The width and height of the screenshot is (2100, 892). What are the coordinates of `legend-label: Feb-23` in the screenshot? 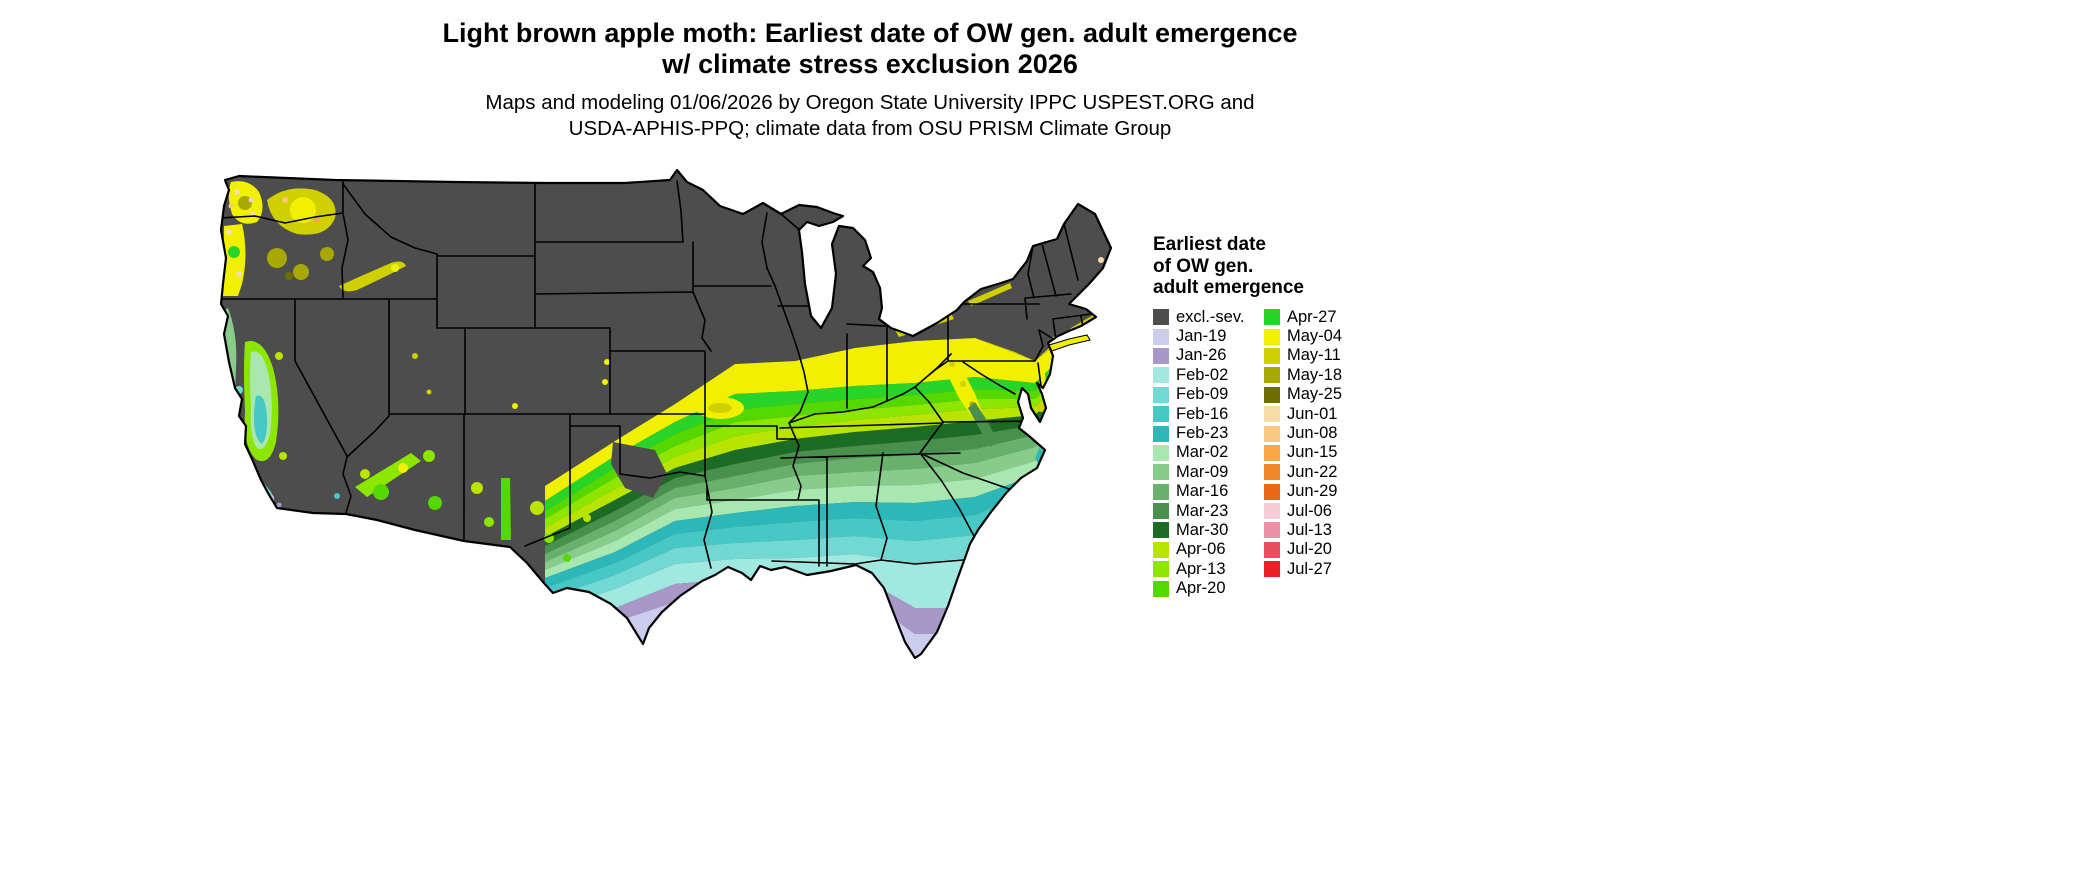 It's located at (1202, 433).